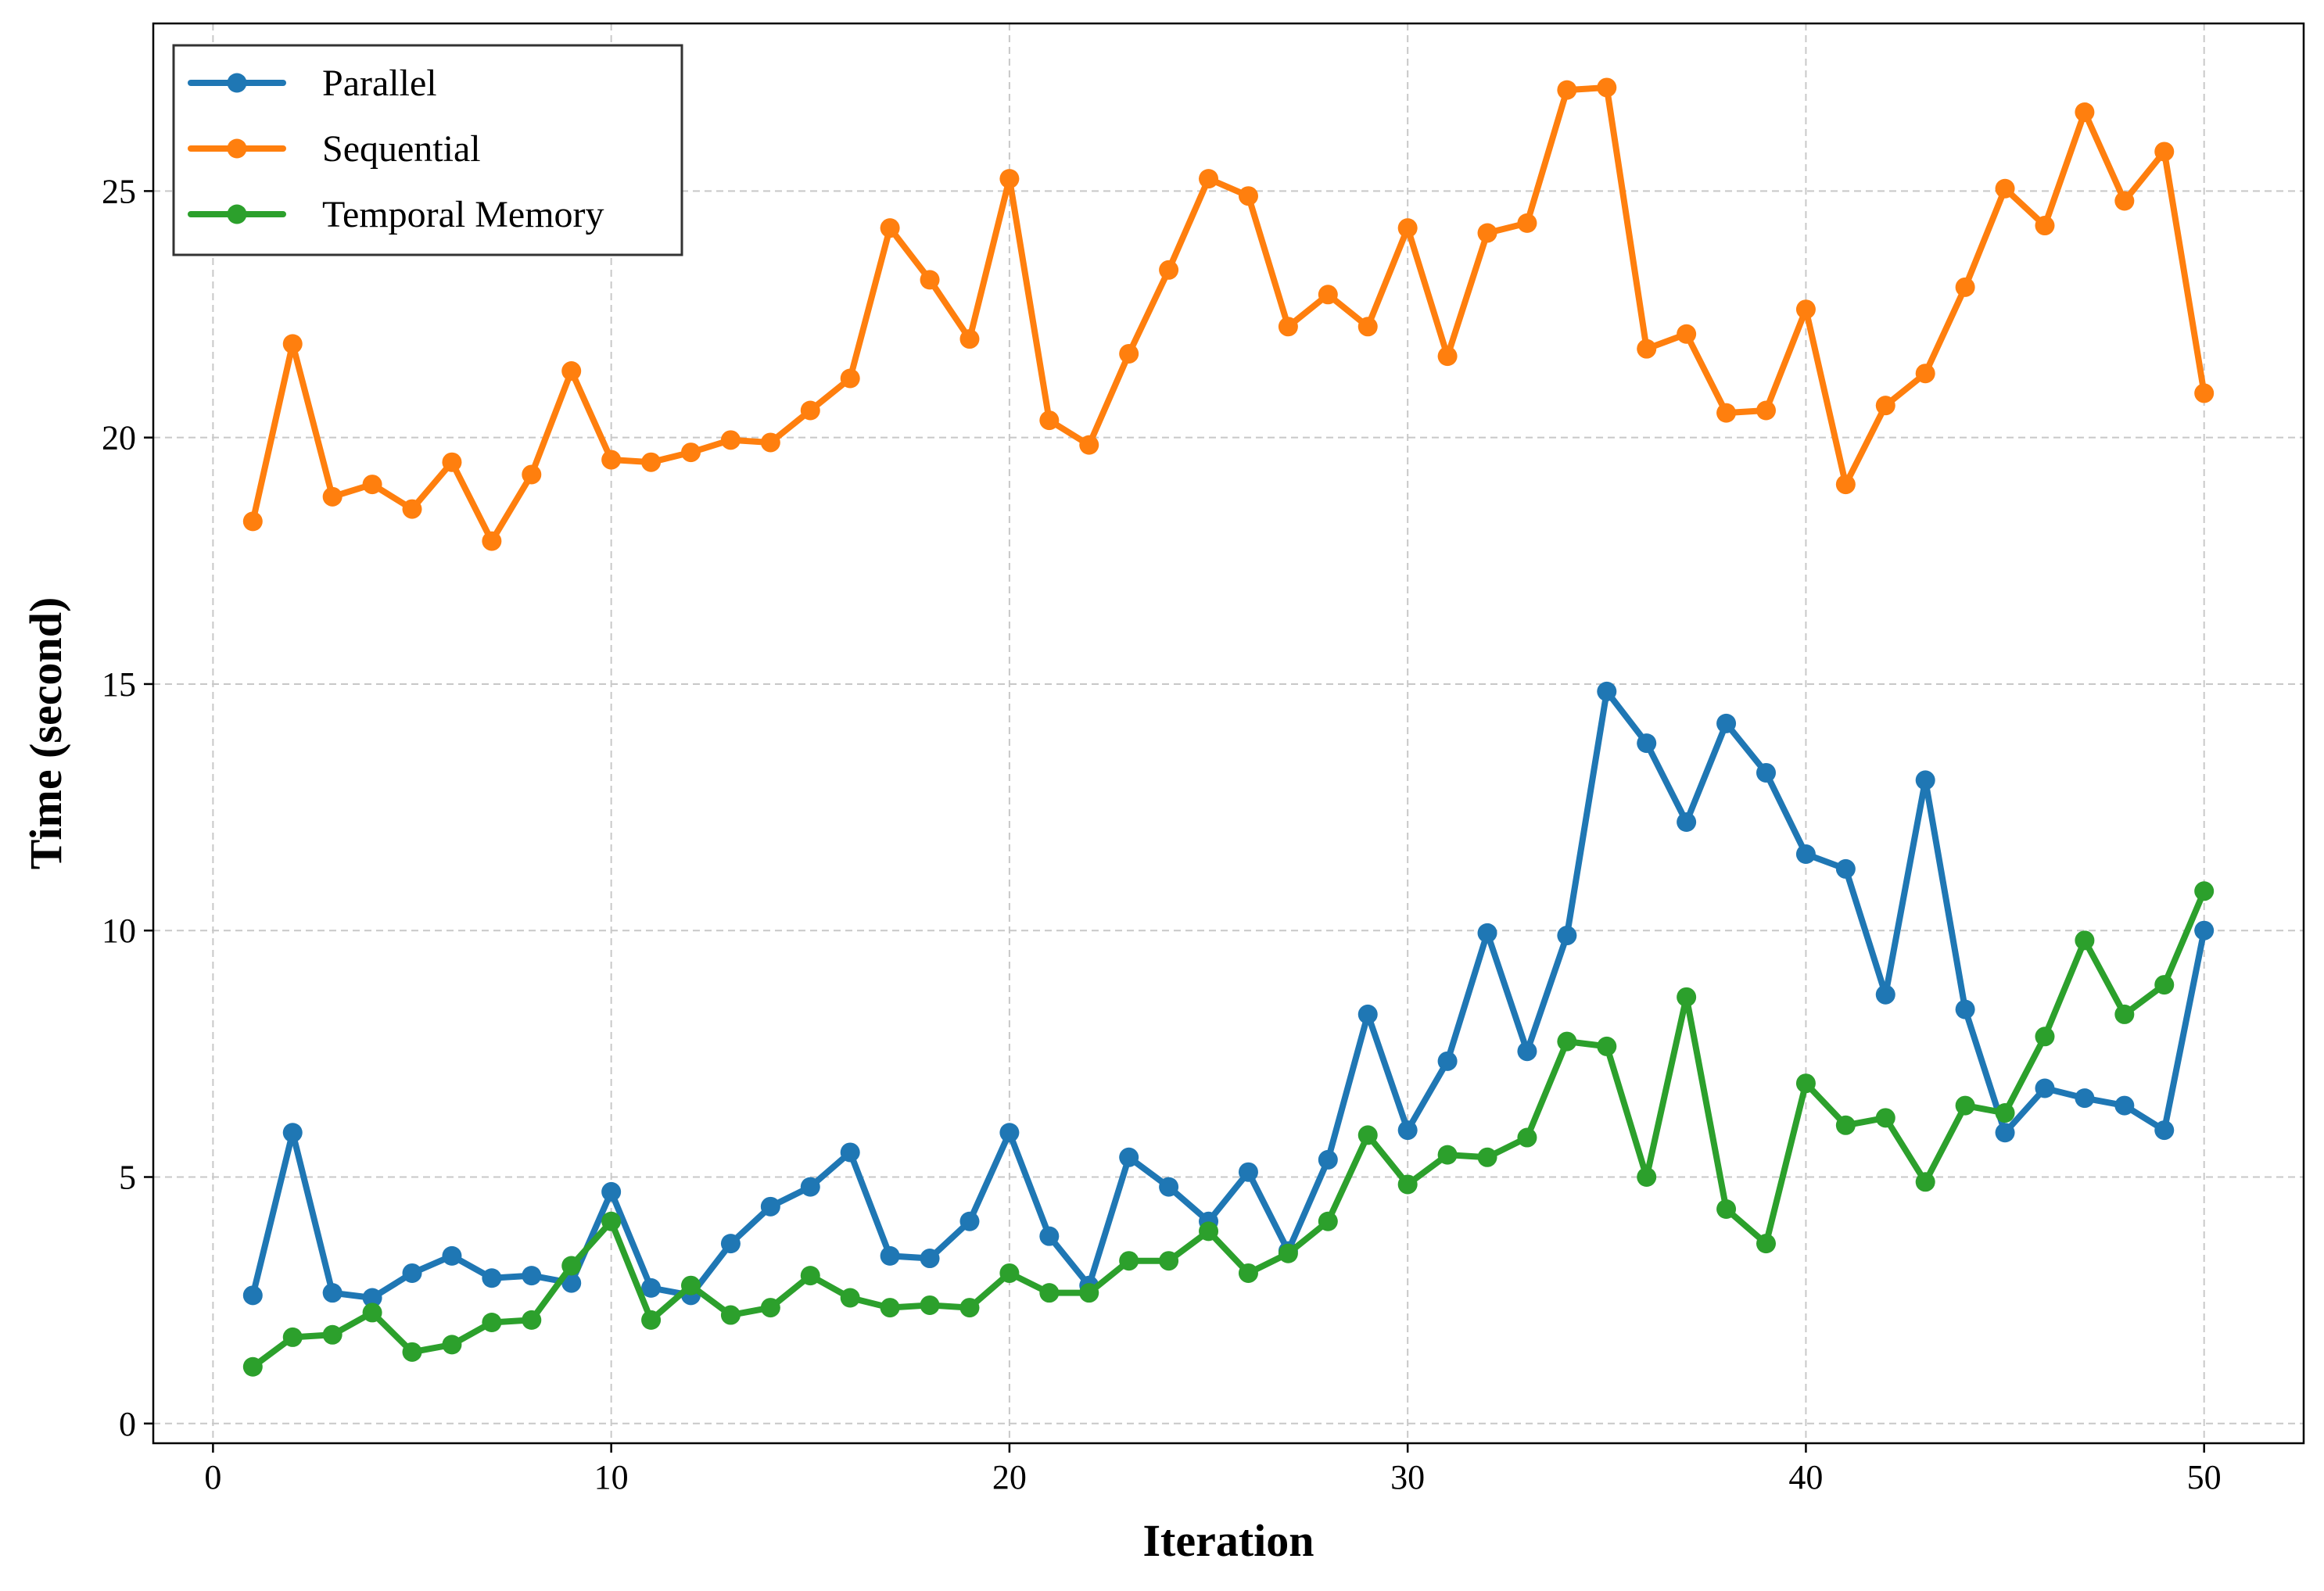 The image size is (2324, 1591). I want to click on legend: Parallel Sequential Temporal Memory, so click(427, 150).